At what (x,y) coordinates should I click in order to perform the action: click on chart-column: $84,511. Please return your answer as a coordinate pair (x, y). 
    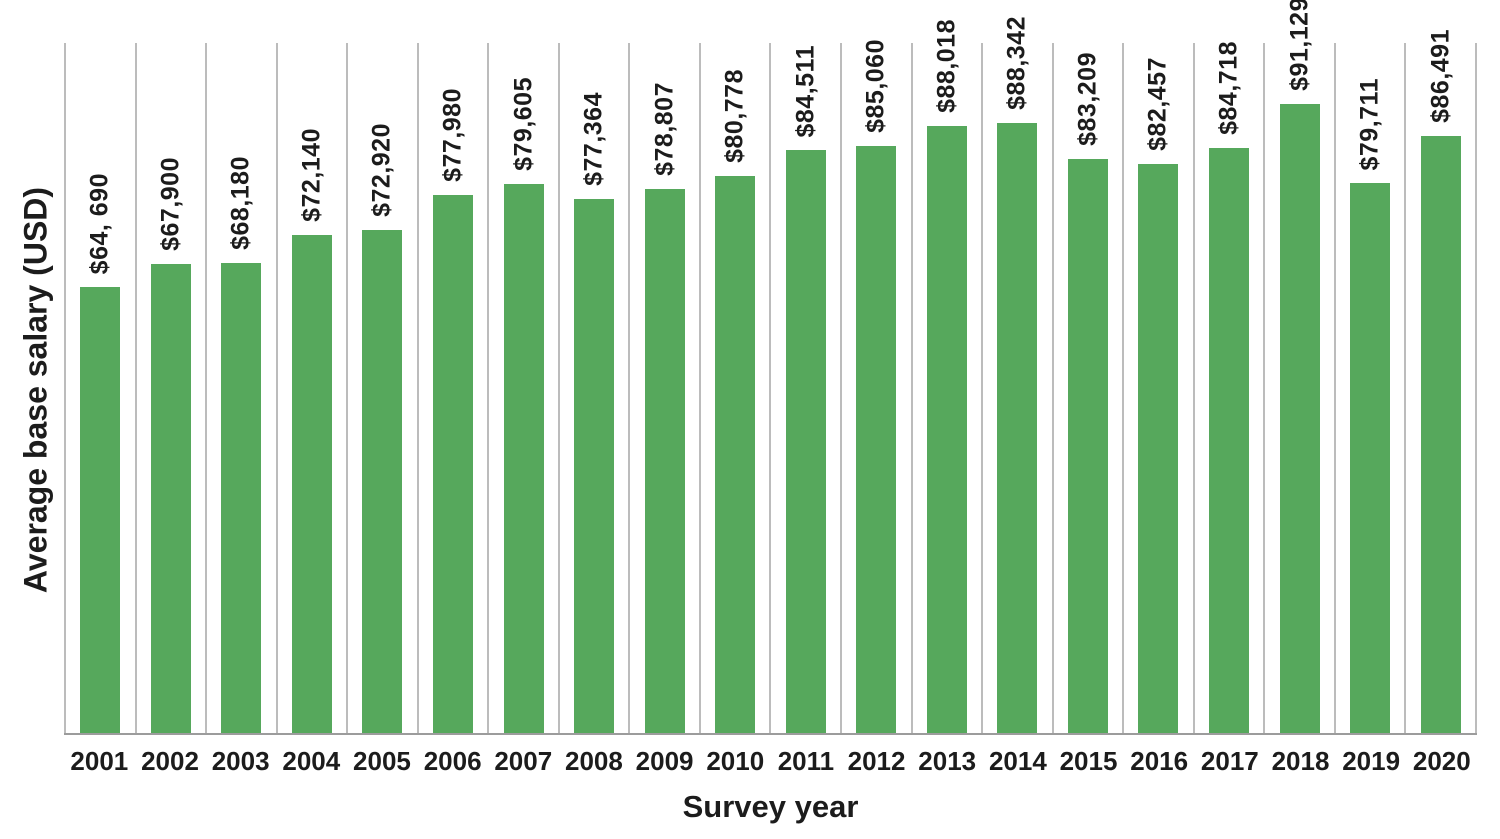
    Looking at the image, I should click on (804, 388).